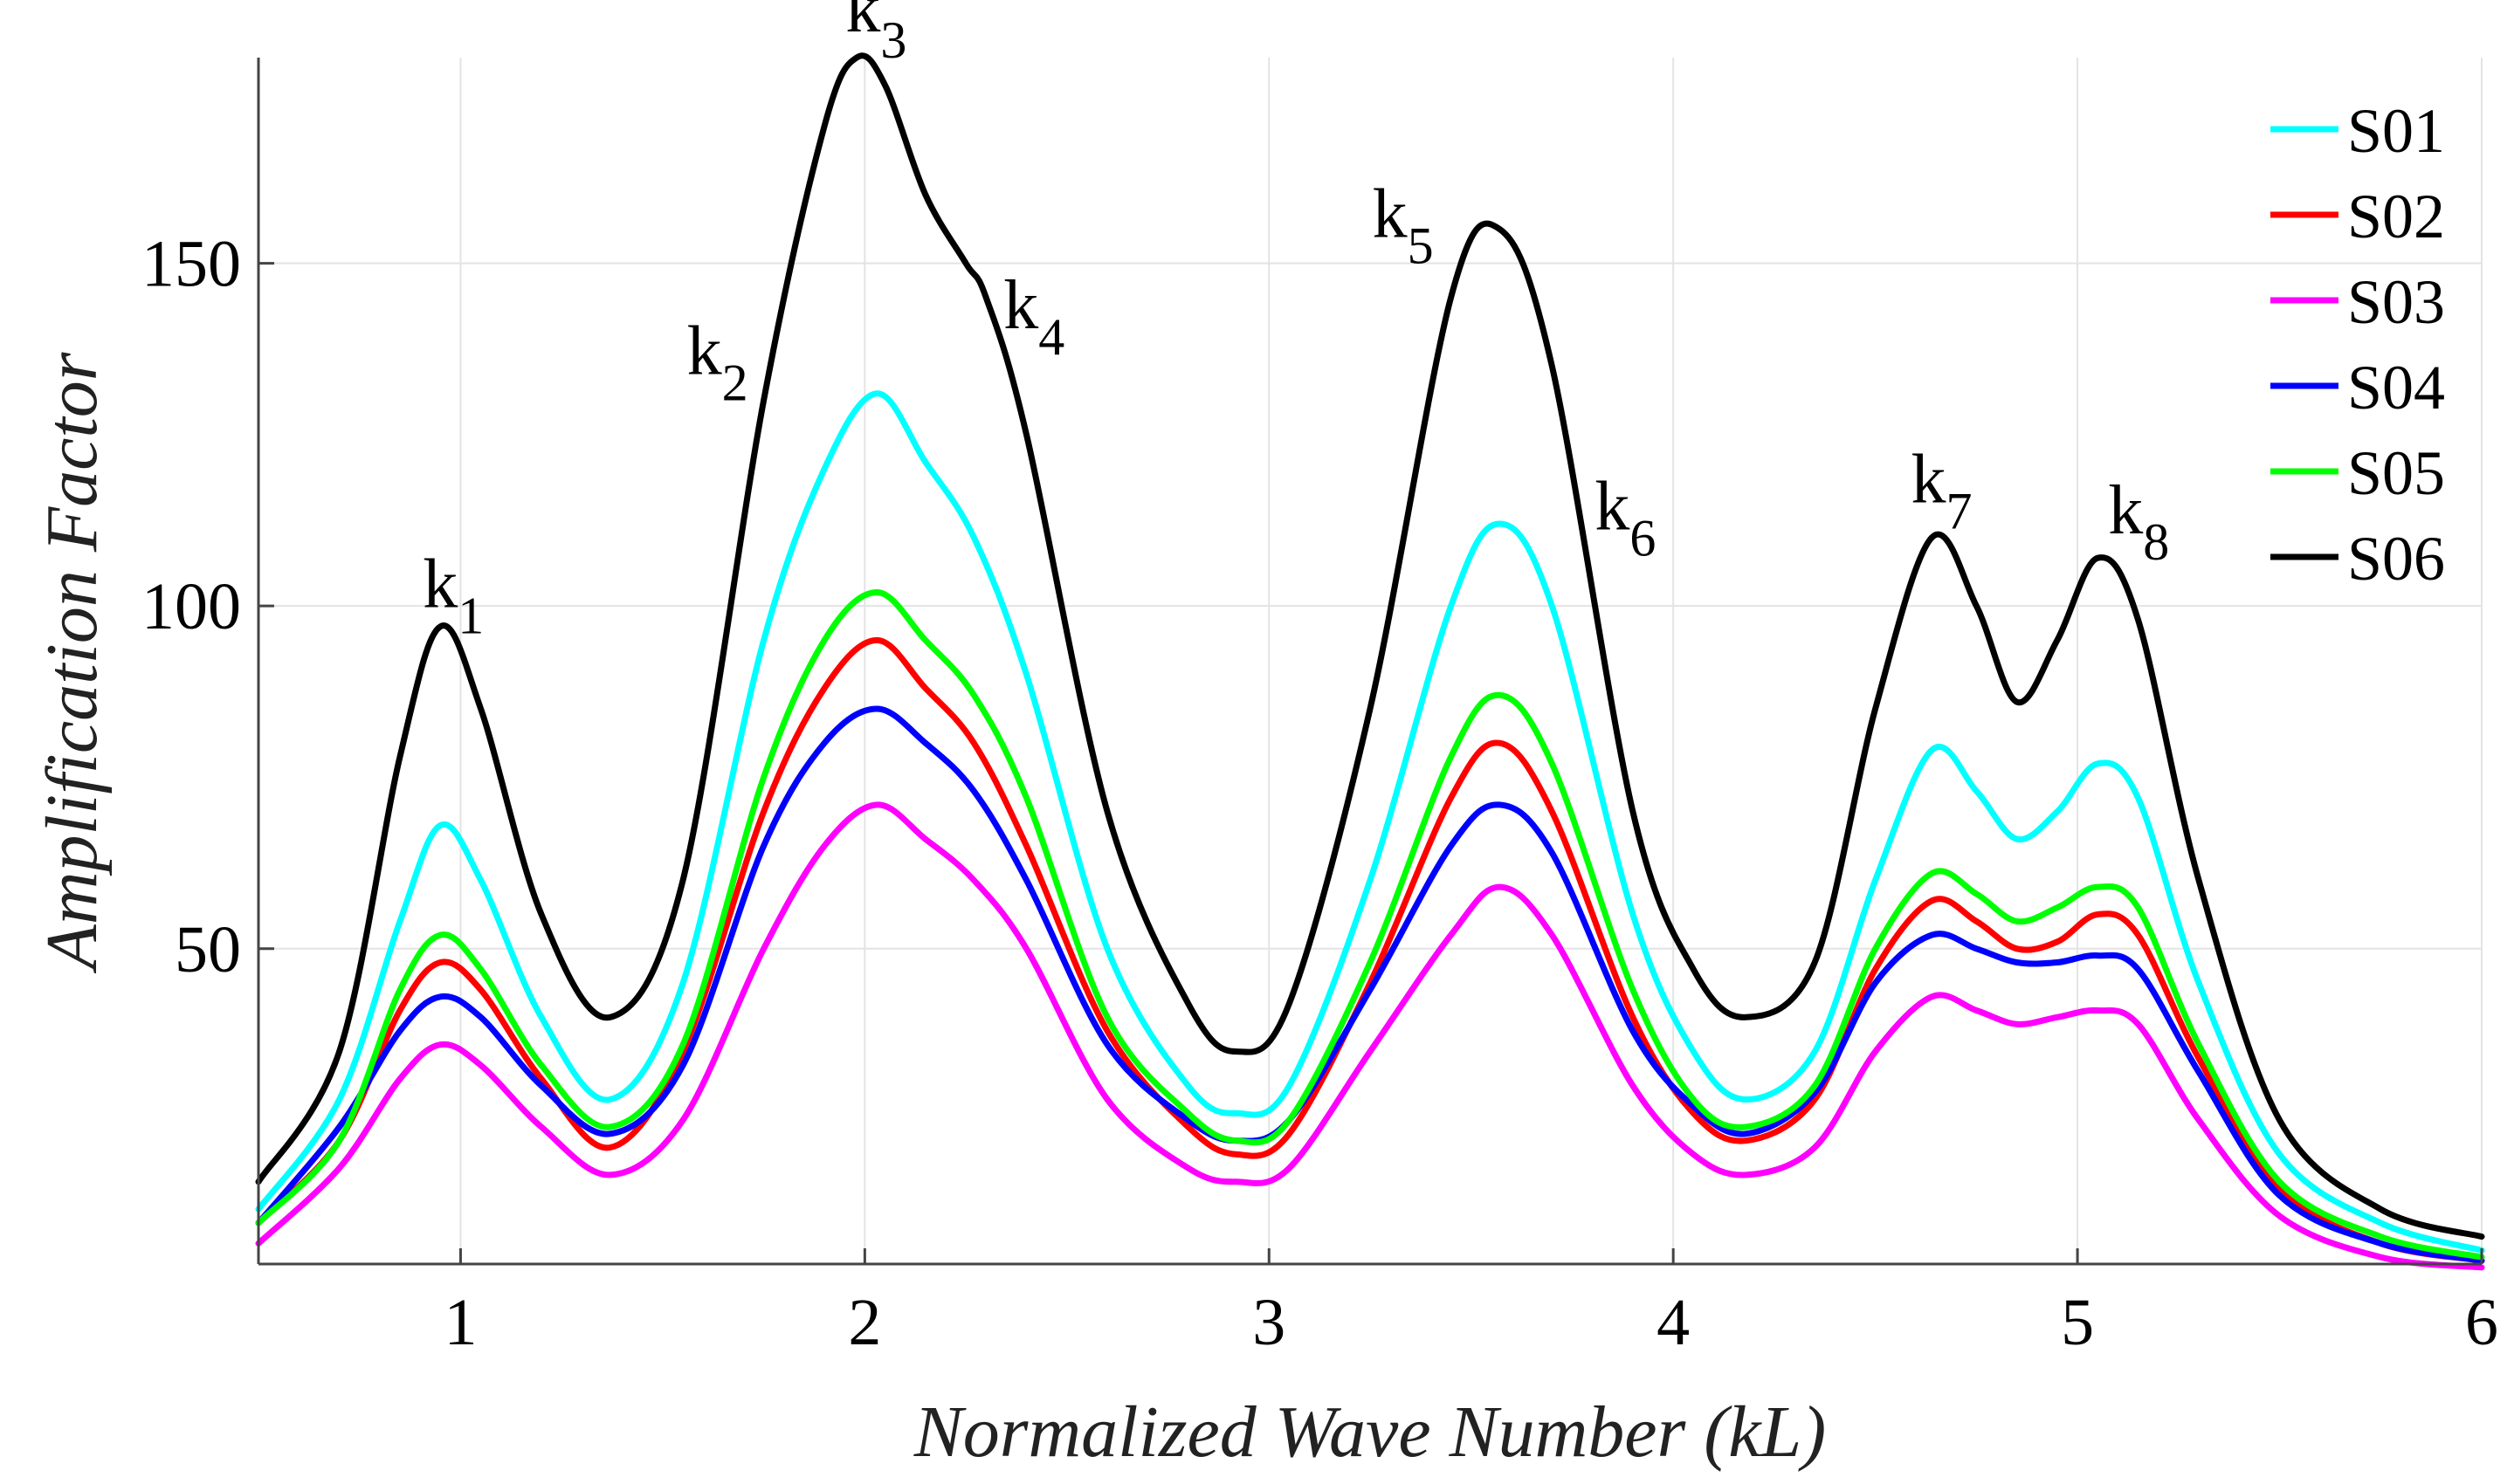 This screenshot has height=1484, width=2514. I want to click on annotation-k6: k6, so click(1625, 517).